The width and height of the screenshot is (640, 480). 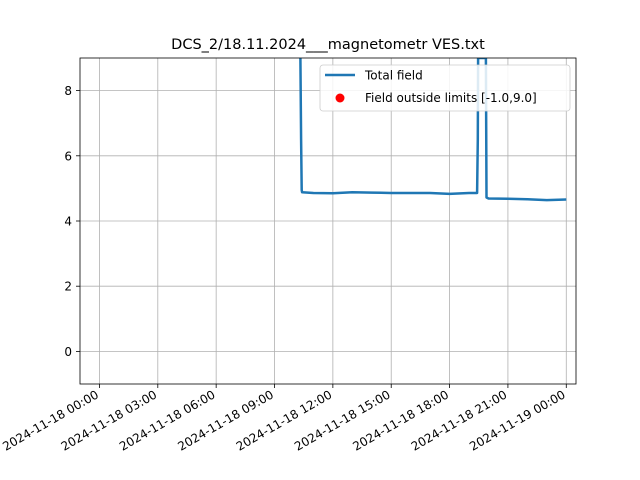 What do you see at coordinates (284, 420) in the screenshot?
I see `x-tick-label: 2024-11-18 12:00` at bounding box center [284, 420].